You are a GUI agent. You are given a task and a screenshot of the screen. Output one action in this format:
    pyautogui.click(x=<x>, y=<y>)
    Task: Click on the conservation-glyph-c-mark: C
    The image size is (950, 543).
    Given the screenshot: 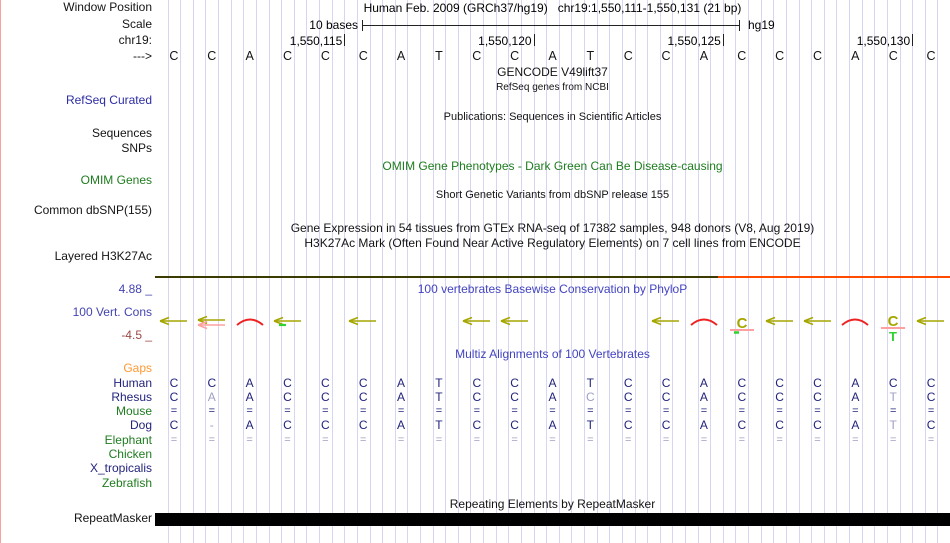 What is the action you would take?
    pyautogui.click(x=741, y=324)
    